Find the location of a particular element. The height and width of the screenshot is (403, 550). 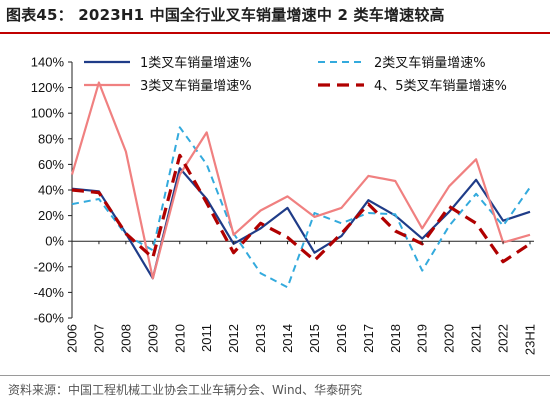

source-note: 资料来源：中国工程机械工业协会工业车辆分会、Wind、华泰研究 is located at coordinates (185, 390).